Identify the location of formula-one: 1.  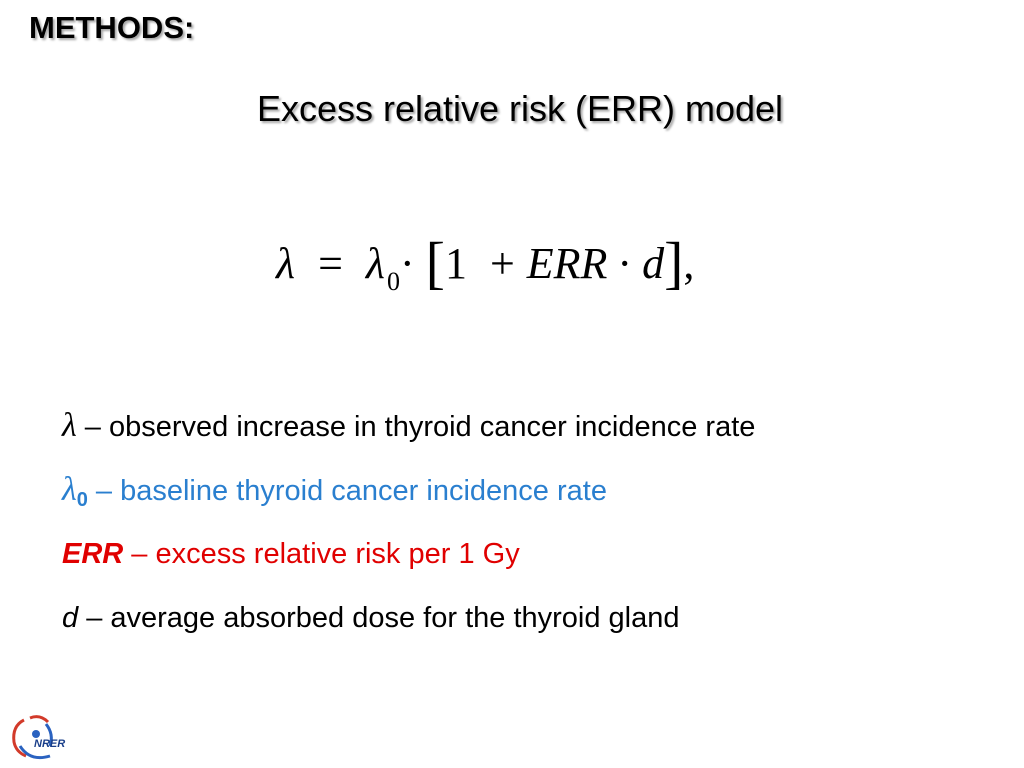
(455, 263).